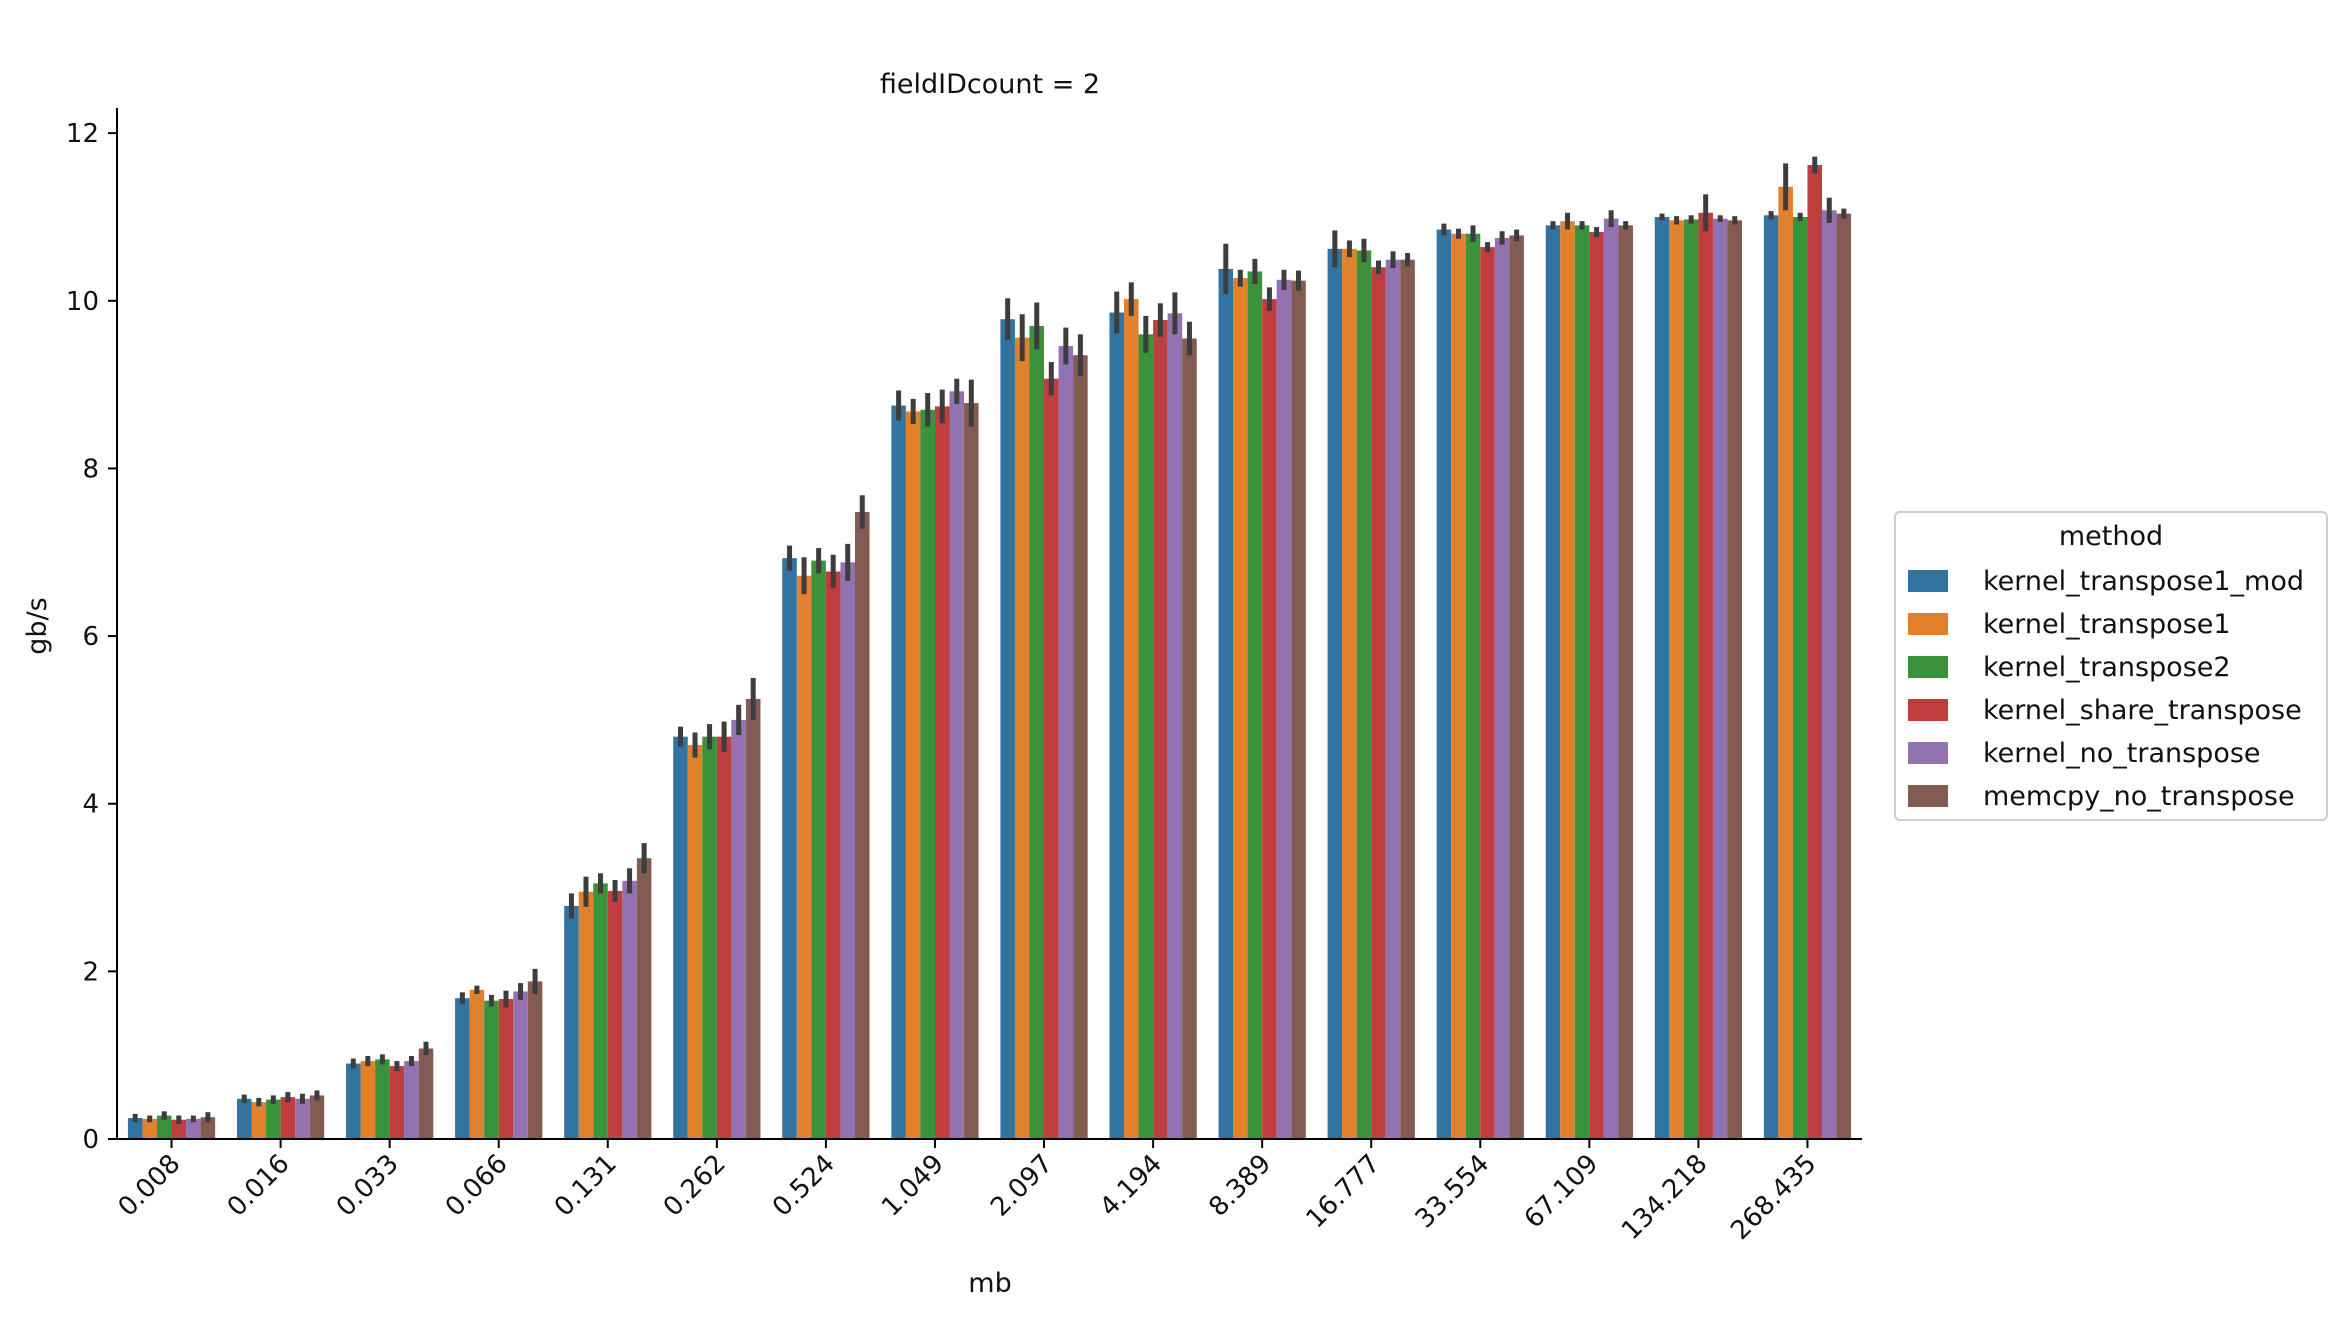 Image resolution: width=2338 pixels, height=1336 pixels. Describe the element at coordinates (1226, 703) in the screenshot. I see `bar-kernel_transpose1_mod-8.389` at that location.